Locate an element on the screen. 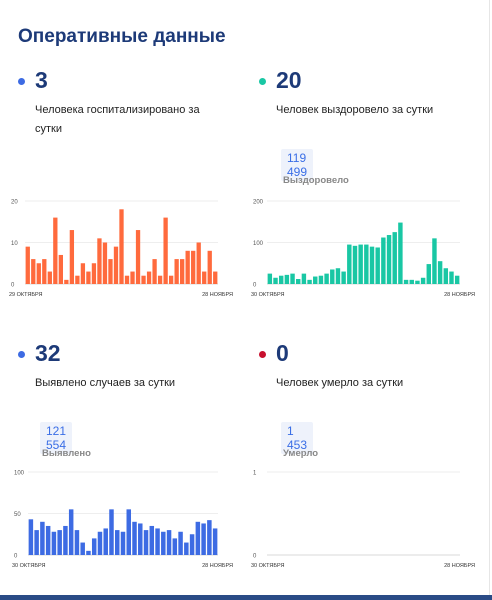 The width and height of the screenshot is (492, 600). total-label: Выздоровело is located at coordinates (316, 180).